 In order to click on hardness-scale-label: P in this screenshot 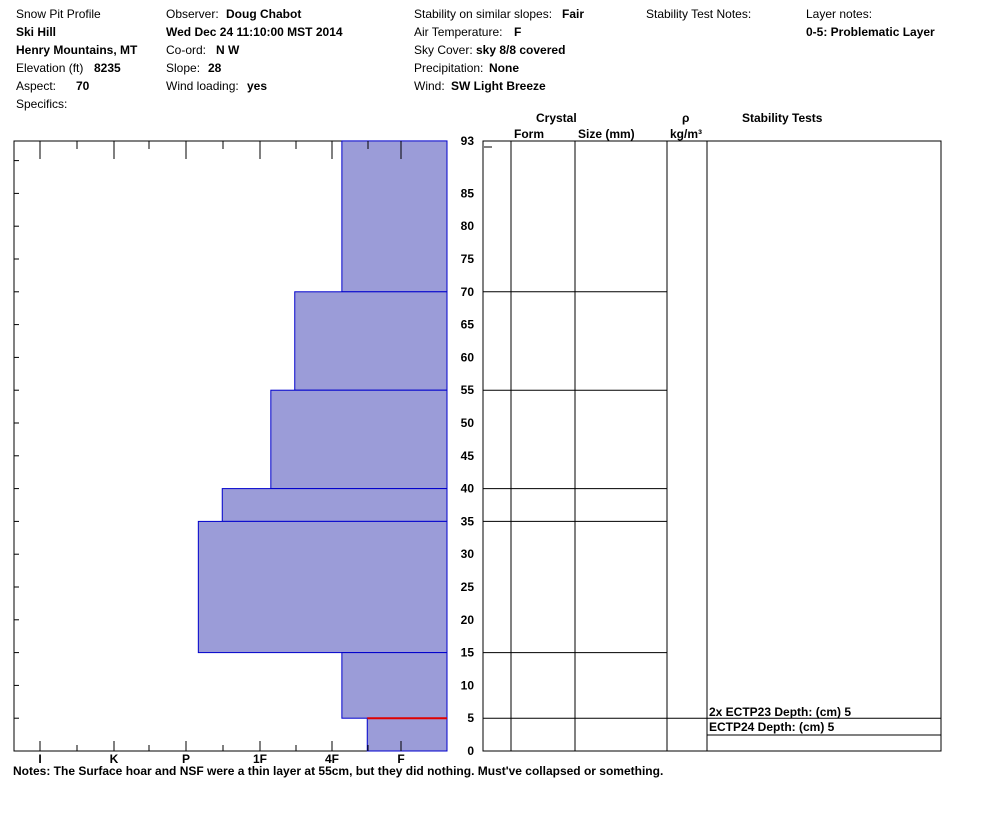, I will do `click(186, 759)`.